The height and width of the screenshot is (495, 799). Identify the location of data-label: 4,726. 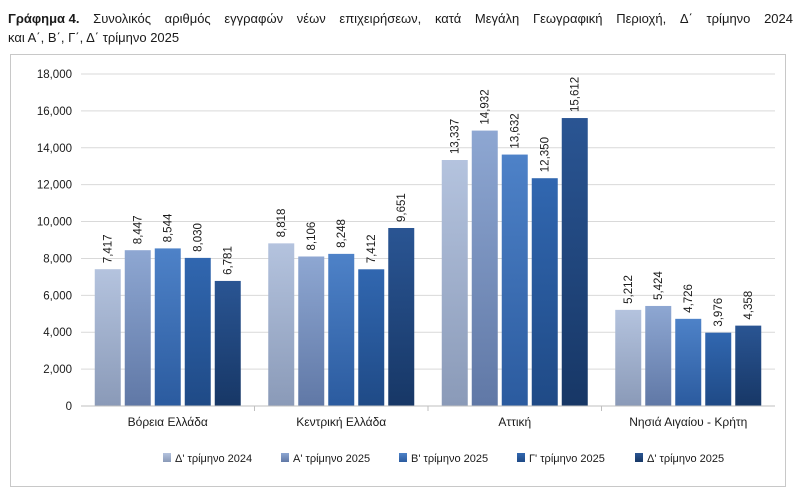
(689, 298).